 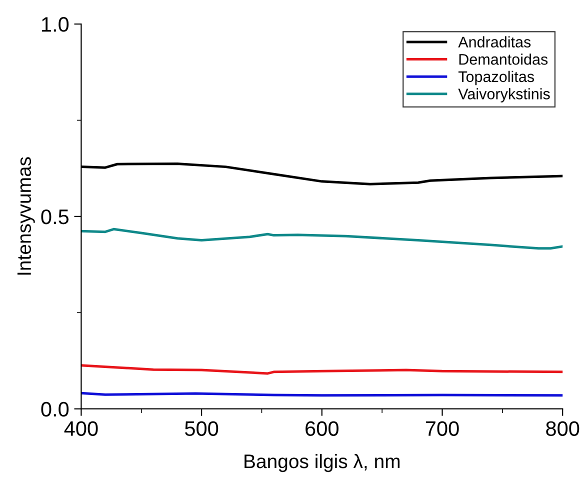 I want to click on y-tick-label: 0.0, so click(x=55, y=409).